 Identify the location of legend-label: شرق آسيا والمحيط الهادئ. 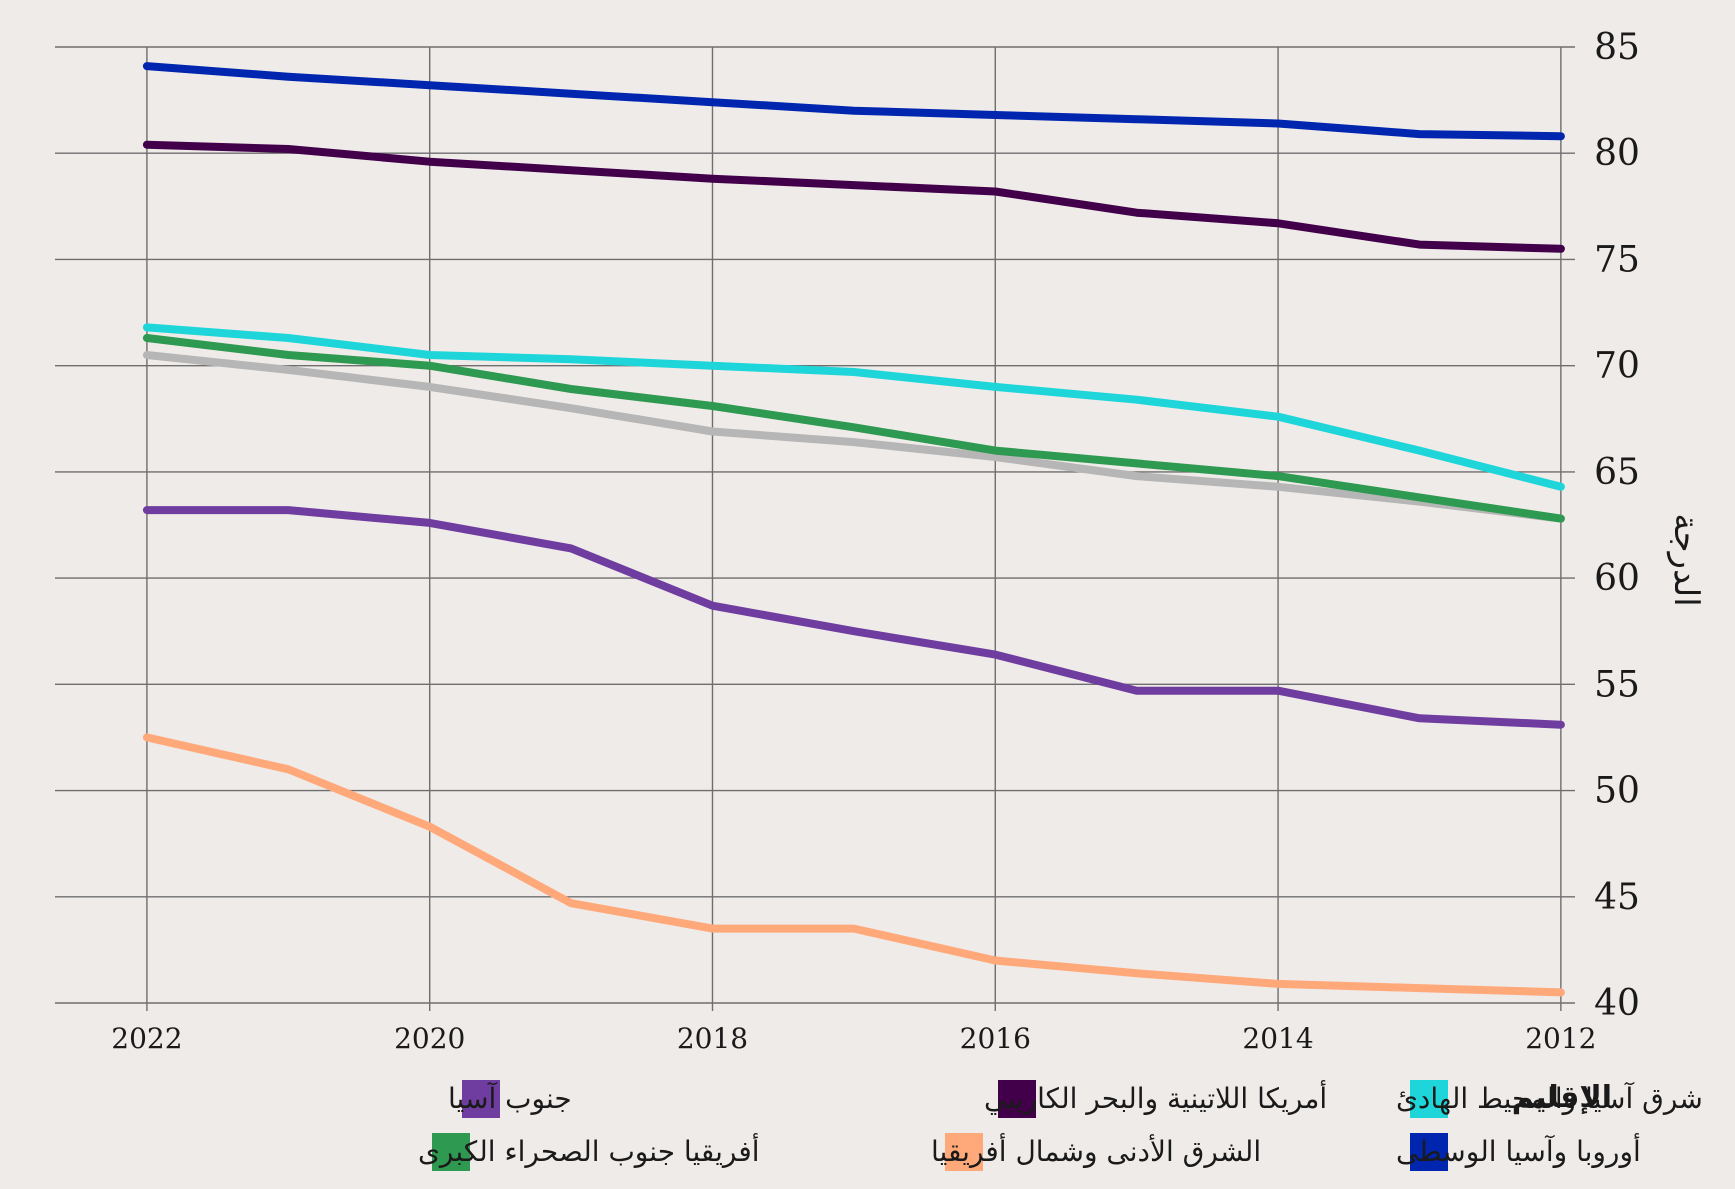
(1549, 1098).